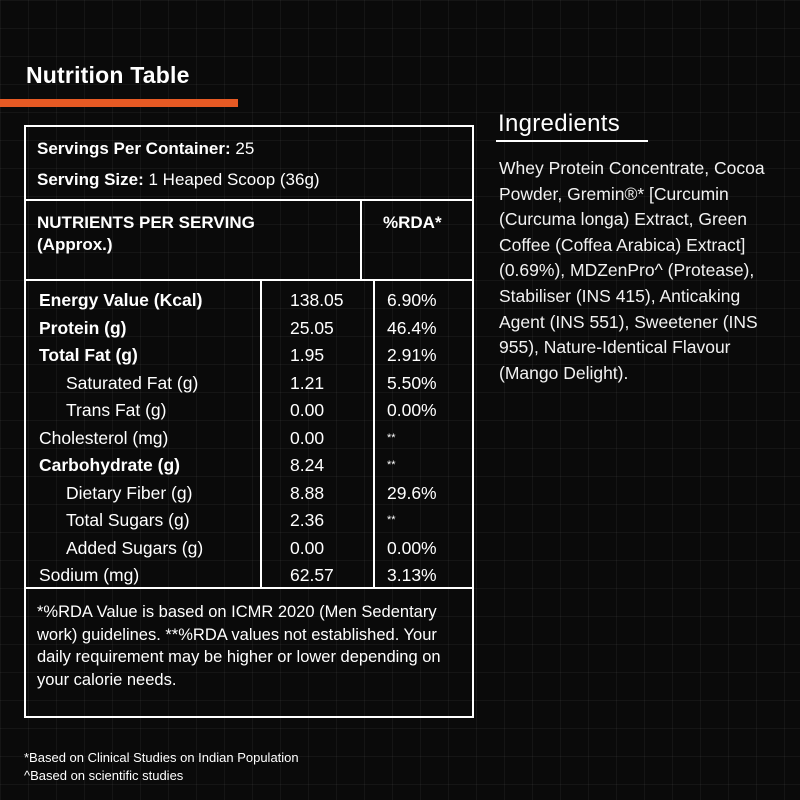 The image size is (800, 800). I want to click on nutrient-row: Sodium (mg) 62.57 3.13%, so click(249, 575).